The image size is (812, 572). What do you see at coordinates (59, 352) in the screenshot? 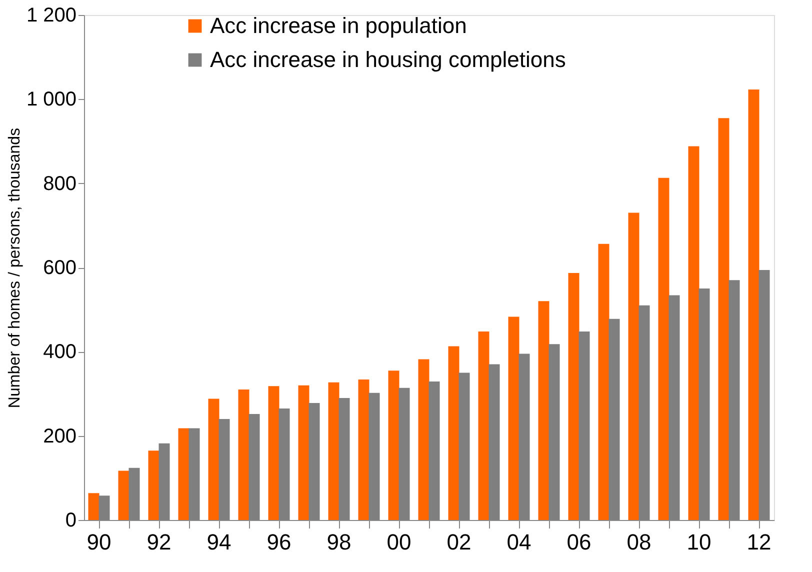
I see `y-tick-label: 400` at bounding box center [59, 352].